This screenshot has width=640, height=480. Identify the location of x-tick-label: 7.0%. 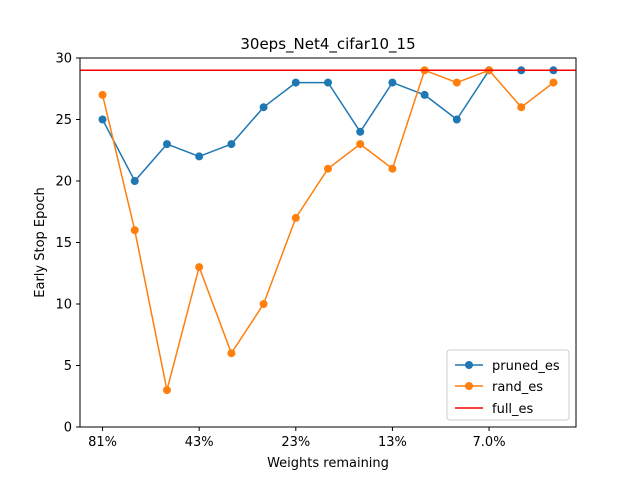
(489, 442).